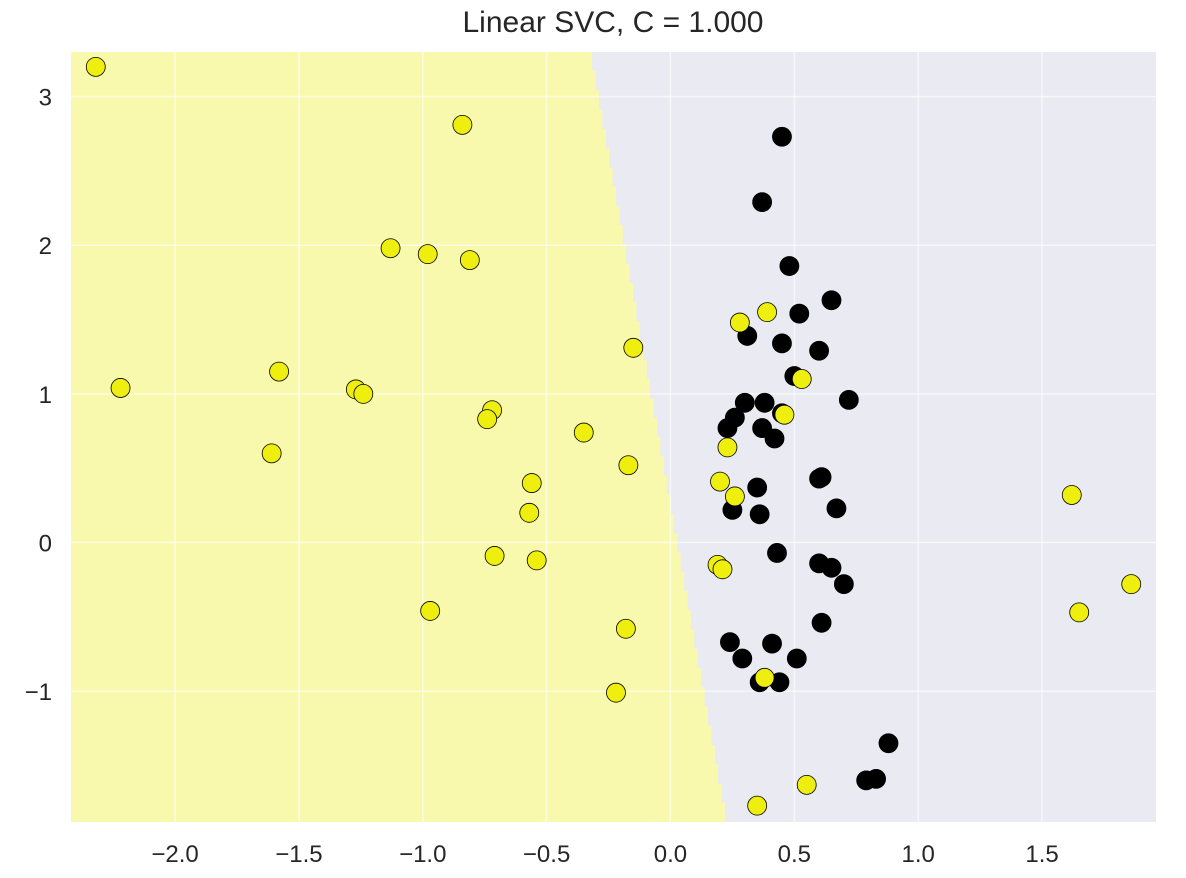  What do you see at coordinates (546, 854) in the screenshot?
I see `x-tick-label: −0.5` at bounding box center [546, 854].